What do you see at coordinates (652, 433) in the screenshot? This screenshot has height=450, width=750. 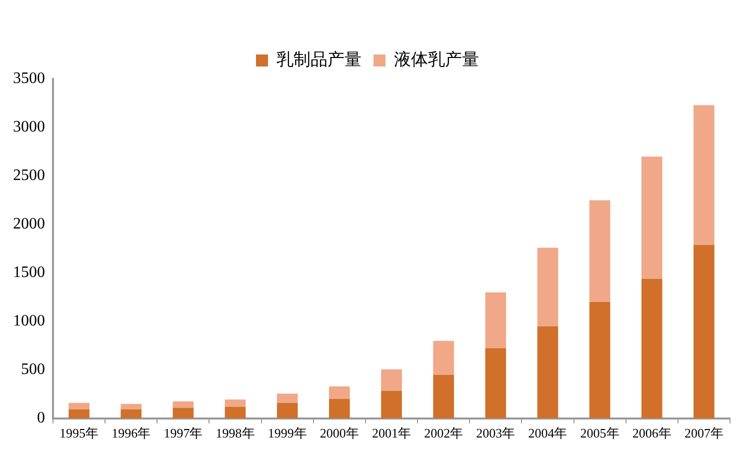 I see `x-tick-label: 2006年` at bounding box center [652, 433].